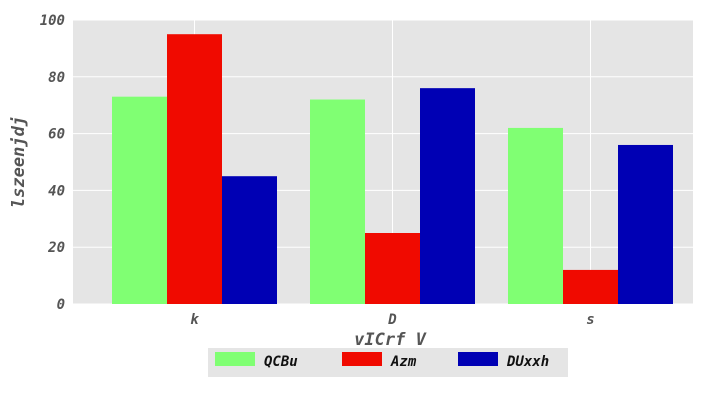  Describe the element at coordinates (403, 362) in the screenshot. I see `legend-label-Azm: Azm` at that location.